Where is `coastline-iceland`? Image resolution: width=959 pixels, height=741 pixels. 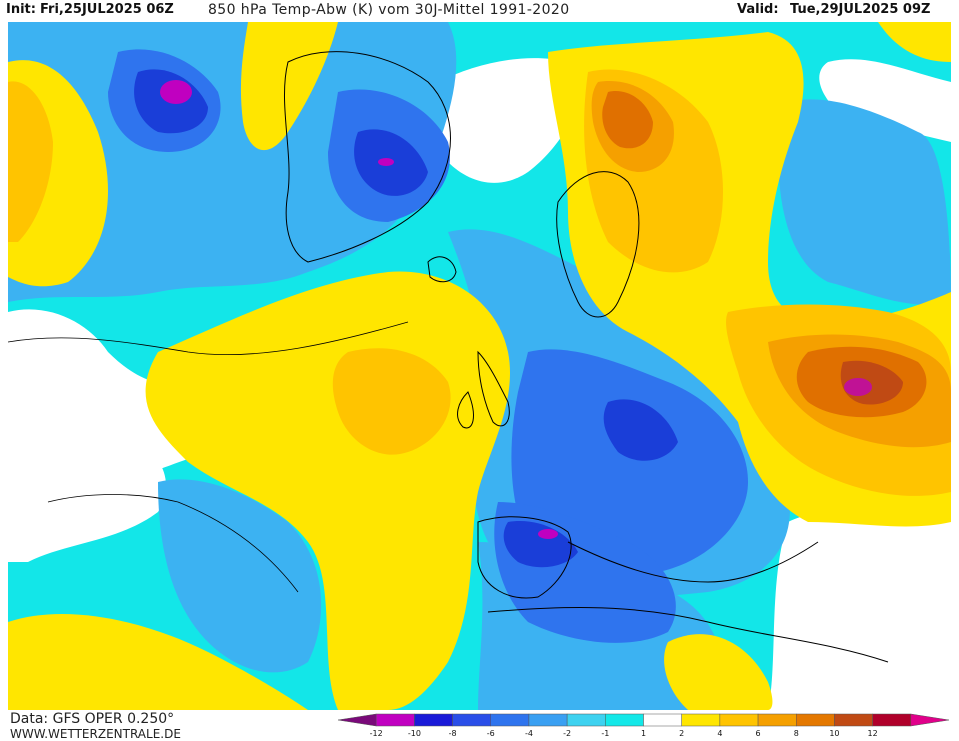 coastline-iceland is located at coordinates (442, 269).